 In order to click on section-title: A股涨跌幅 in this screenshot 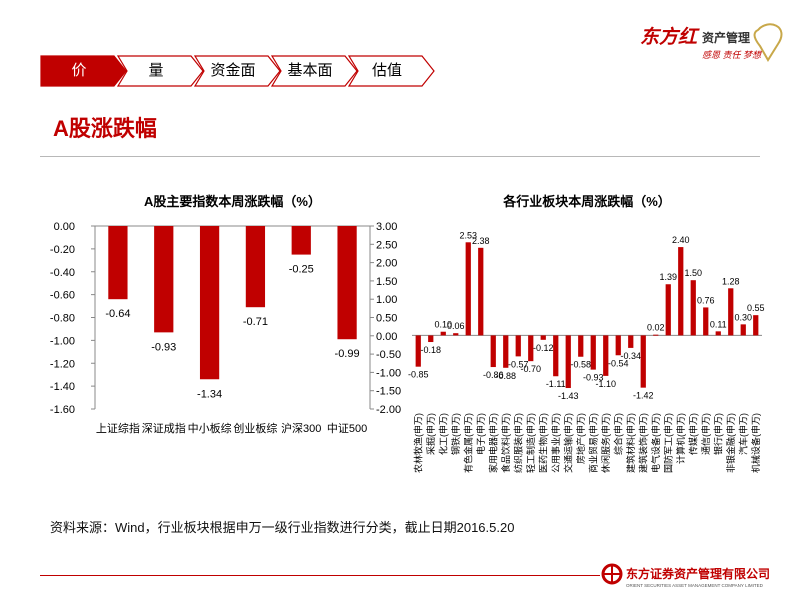, I will do `click(105, 128)`.